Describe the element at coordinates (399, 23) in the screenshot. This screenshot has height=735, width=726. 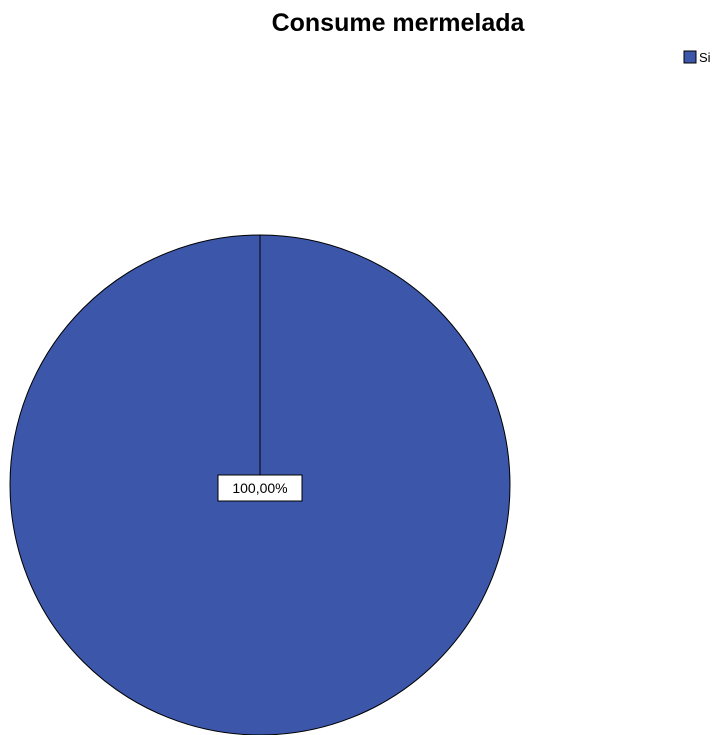
I see `chart-title: Consume mermelada` at that location.